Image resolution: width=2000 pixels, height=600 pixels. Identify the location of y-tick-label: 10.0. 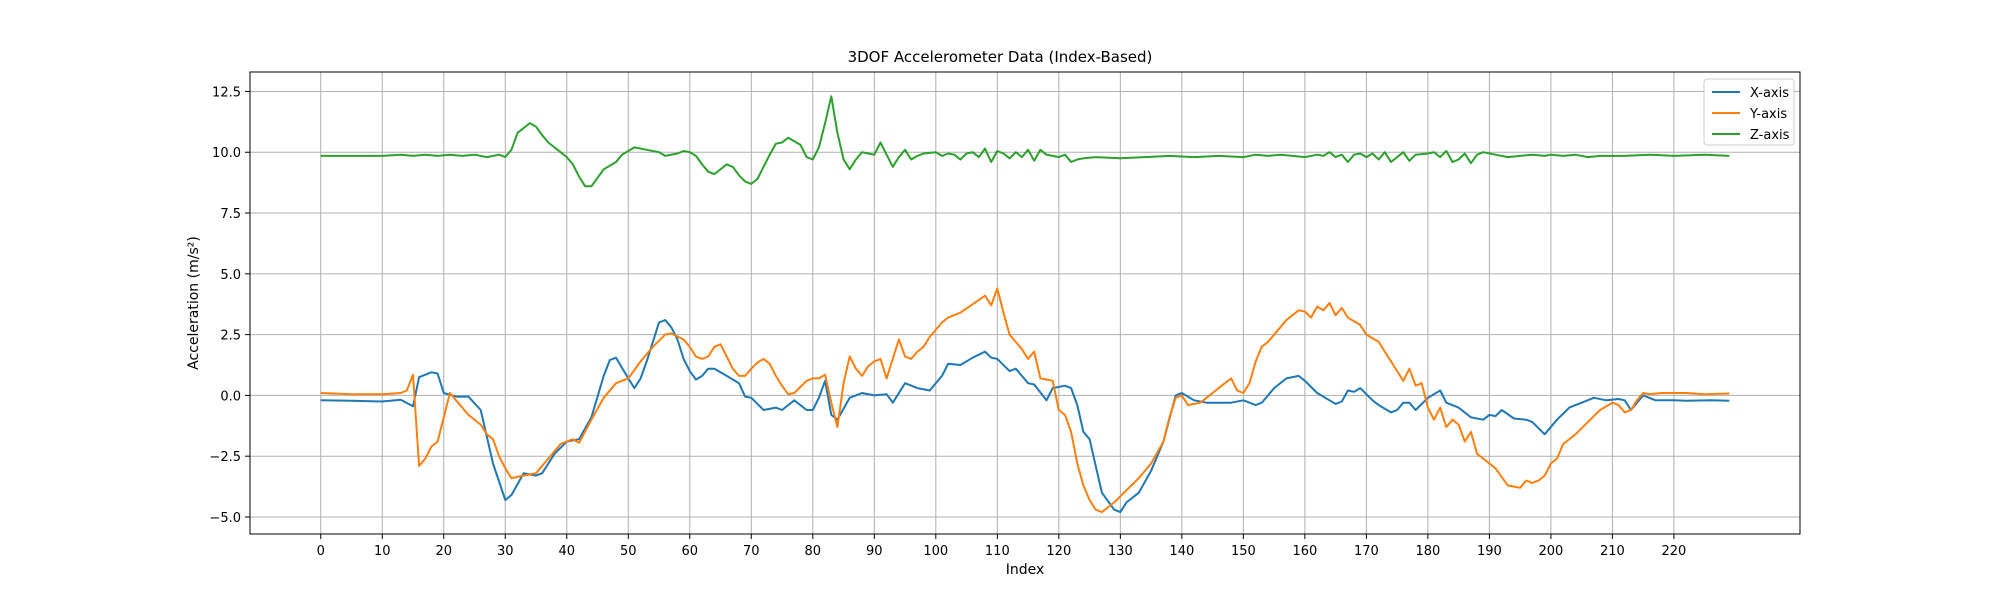
(226, 153).